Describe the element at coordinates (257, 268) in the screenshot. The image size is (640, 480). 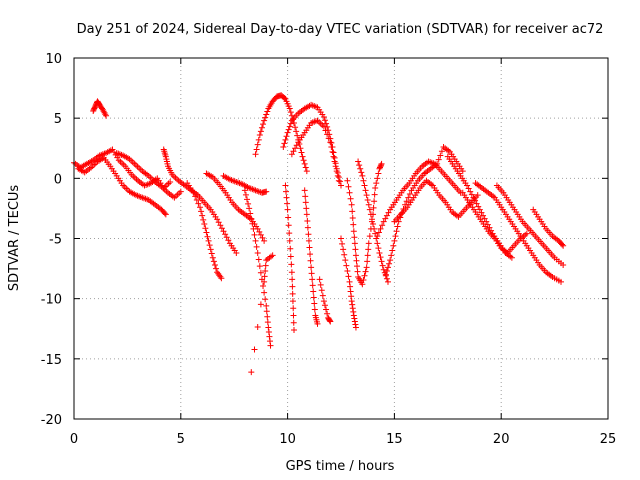
I see `series-sat-i` at that location.